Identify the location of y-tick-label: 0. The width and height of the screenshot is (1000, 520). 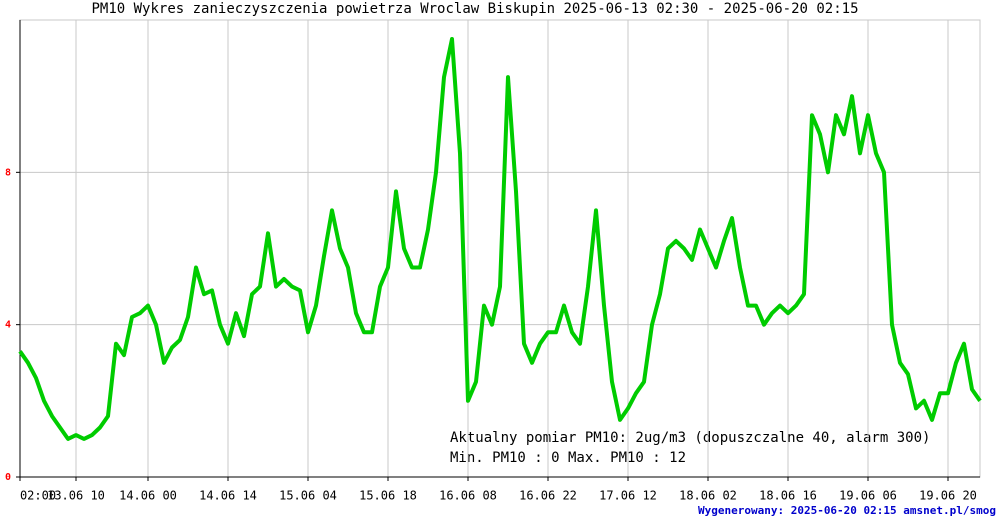
(8, 477).